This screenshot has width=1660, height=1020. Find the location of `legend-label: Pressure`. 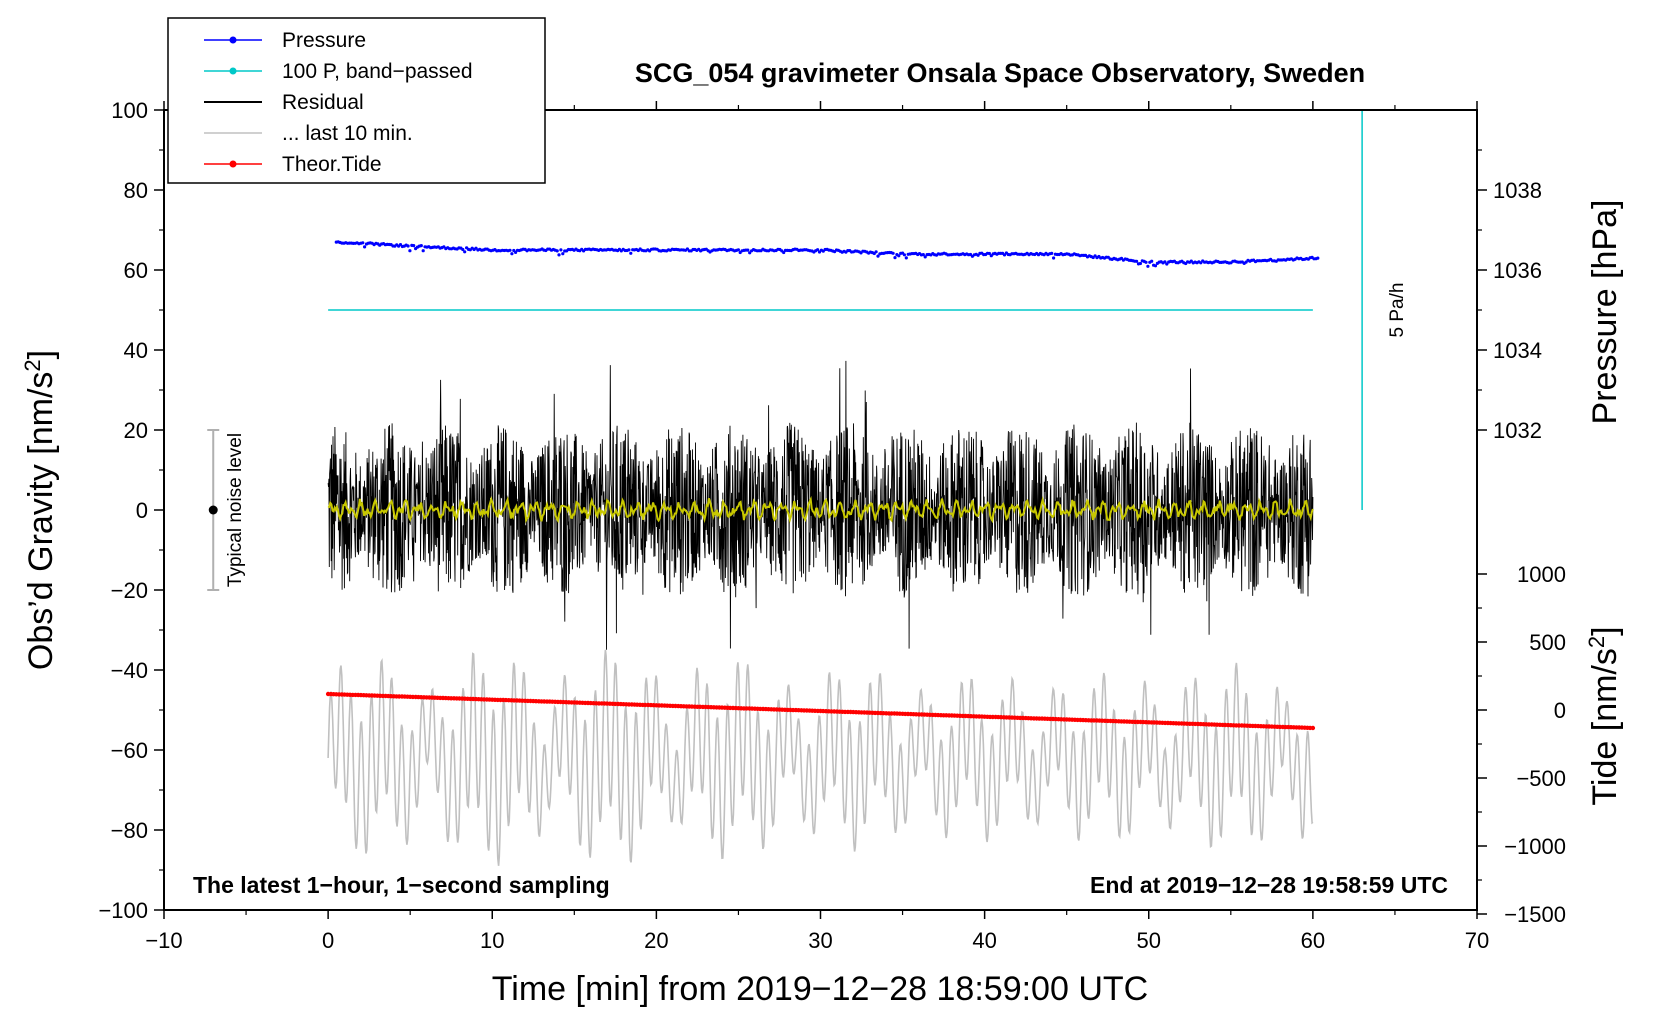

legend-label: Pressure is located at coordinates (324, 40).